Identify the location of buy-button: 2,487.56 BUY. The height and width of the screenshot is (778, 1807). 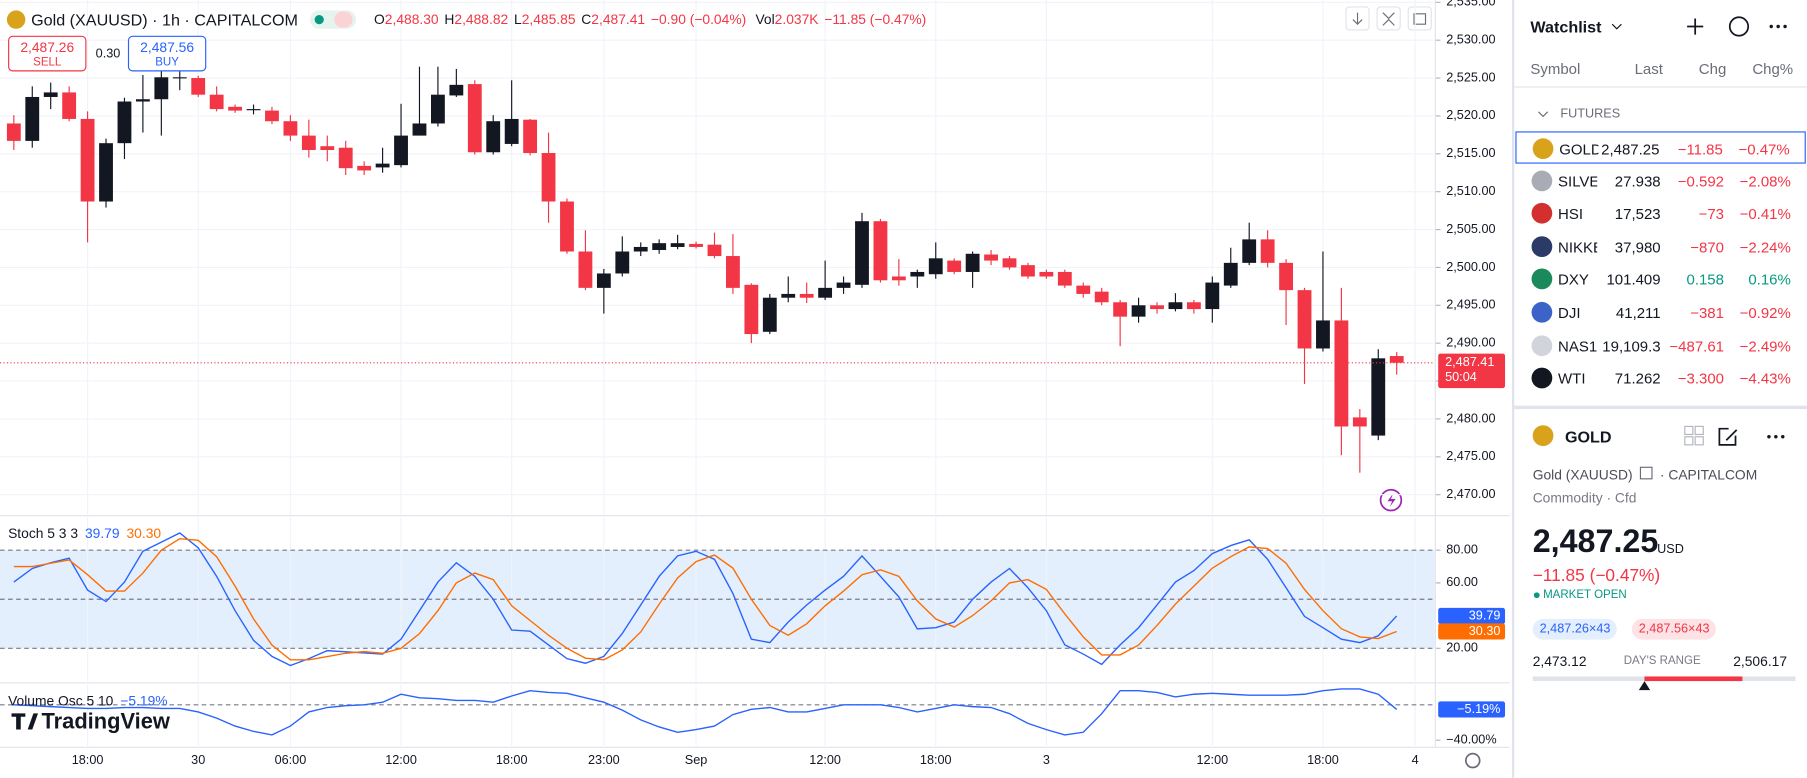
(167, 53).